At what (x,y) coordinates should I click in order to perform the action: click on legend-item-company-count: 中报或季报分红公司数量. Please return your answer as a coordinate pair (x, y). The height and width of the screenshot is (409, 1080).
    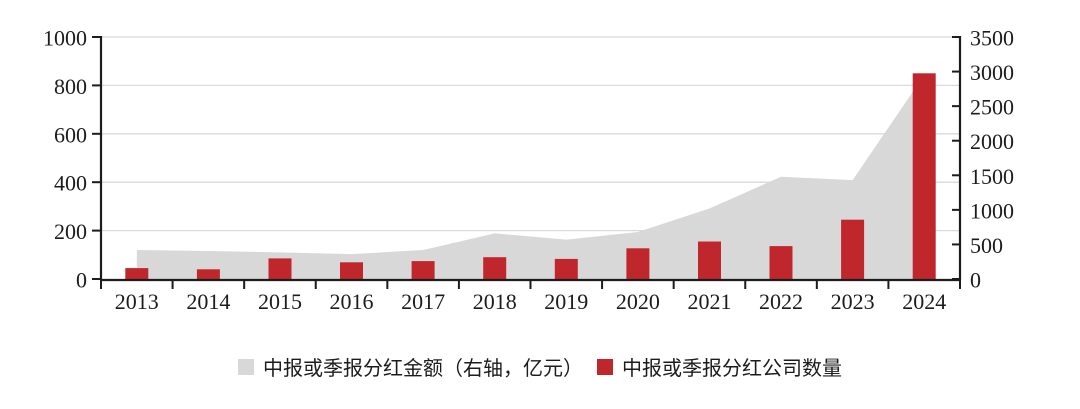
    Looking at the image, I should click on (719, 366).